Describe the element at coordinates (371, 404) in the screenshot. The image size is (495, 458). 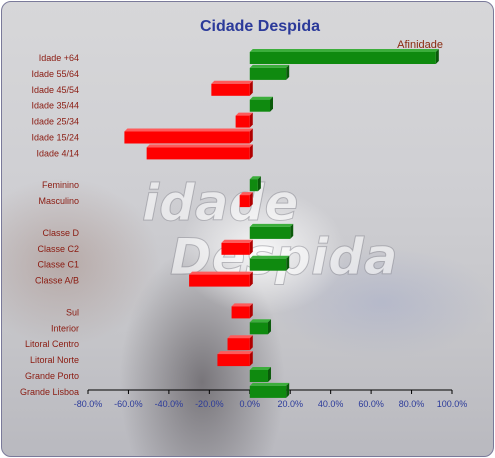
I see `x-tick-label: 60.0%` at that location.